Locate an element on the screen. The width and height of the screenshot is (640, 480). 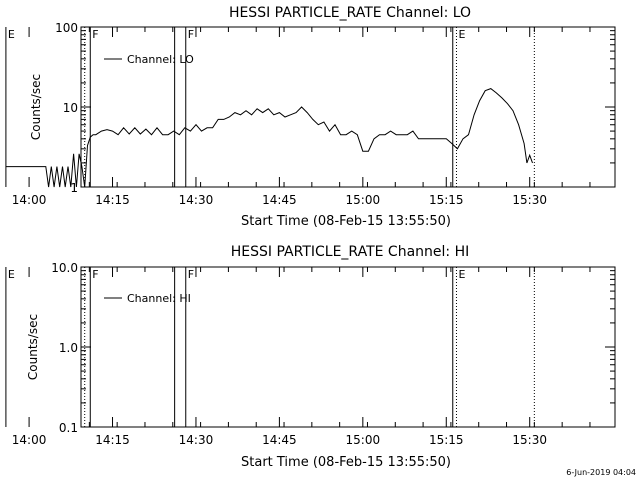
chart-title: HESSI PARTICLE_RATE Channel: LO is located at coordinates (350, 13).